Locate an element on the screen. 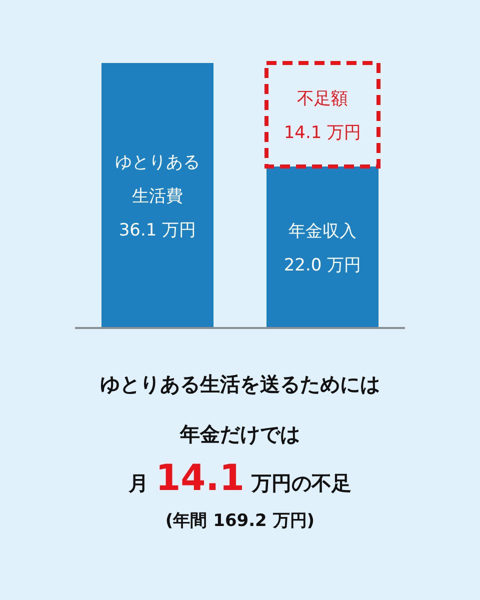  text: ゆとりある生活を送るためには is located at coordinates (240, 384).